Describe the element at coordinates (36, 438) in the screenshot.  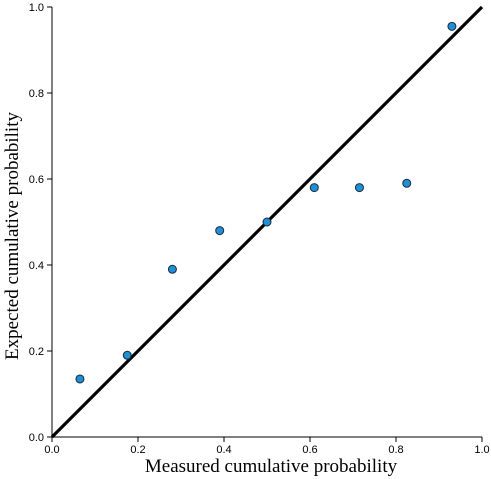
I see `y-tick-label: 0.0` at that location.